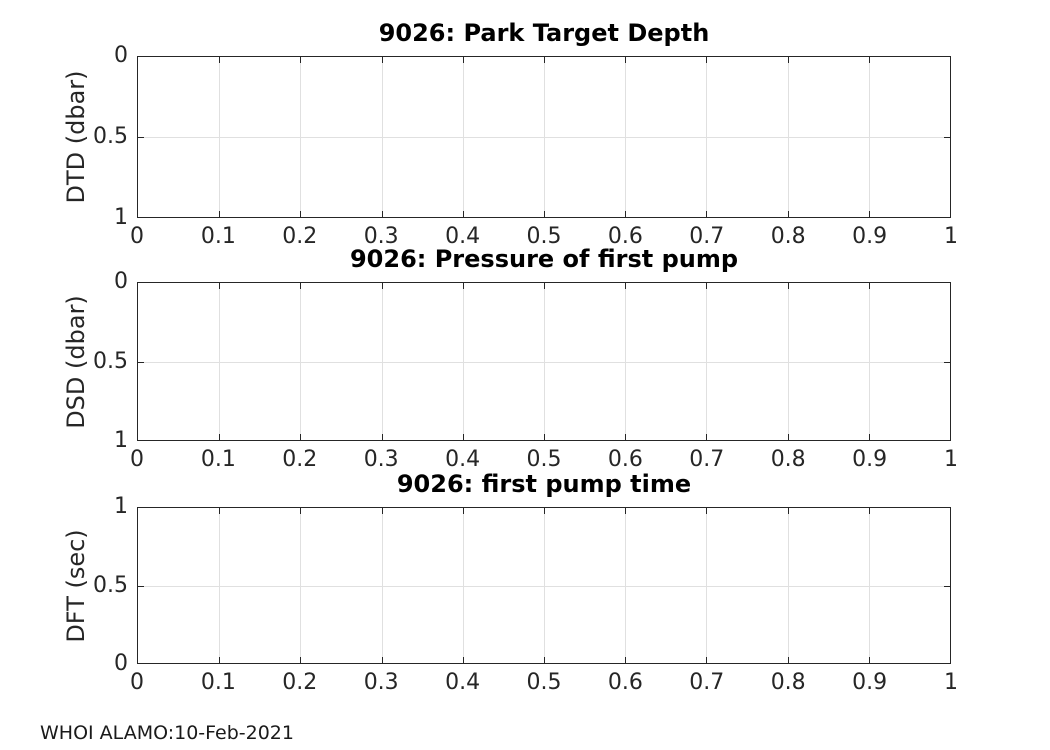  I want to click on figure-footer-text: WHOI ALAMO:10-Feb-2021, so click(167, 733).